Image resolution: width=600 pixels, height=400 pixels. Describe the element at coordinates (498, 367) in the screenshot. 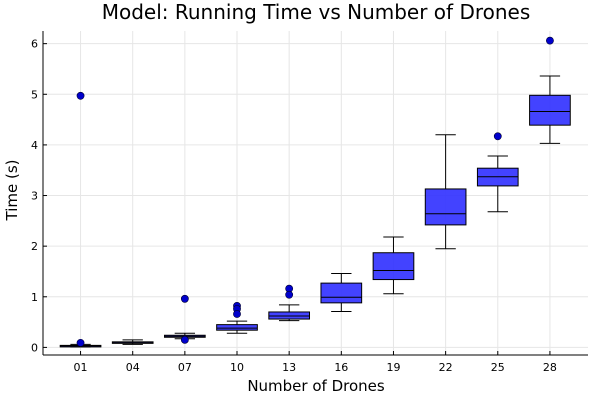

I see `x-tick-label: 25` at that location.